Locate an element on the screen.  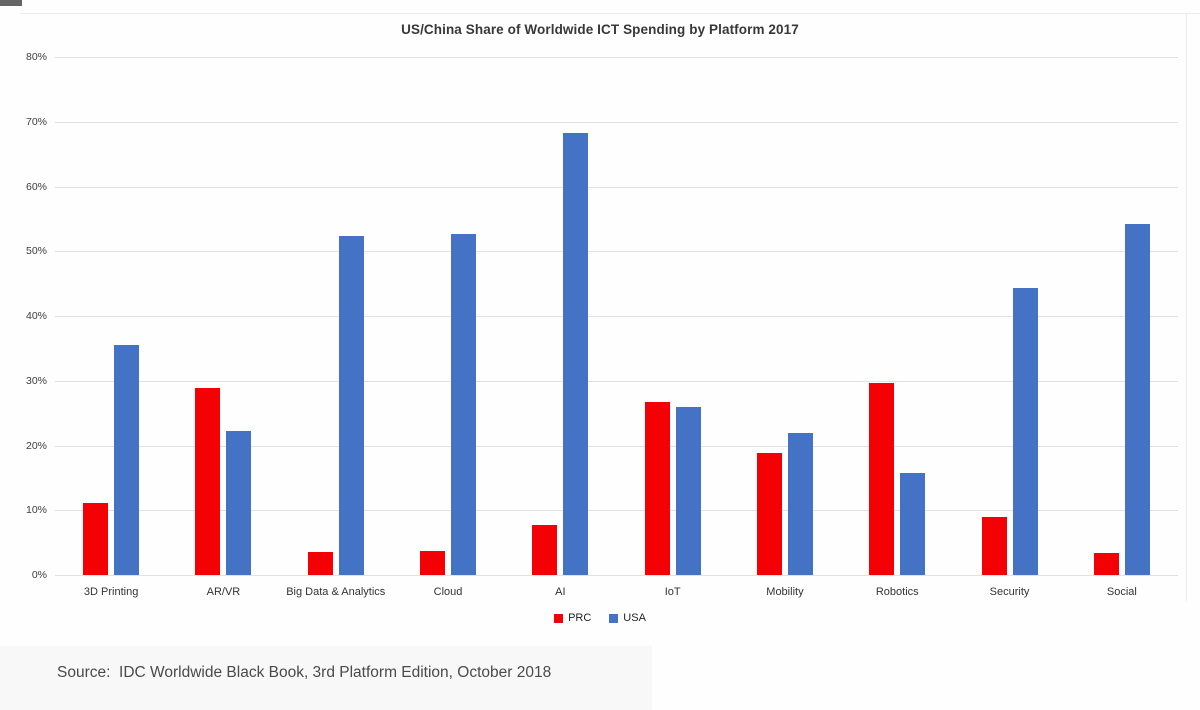
legend-swatch-usa is located at coordinates (614, 618).